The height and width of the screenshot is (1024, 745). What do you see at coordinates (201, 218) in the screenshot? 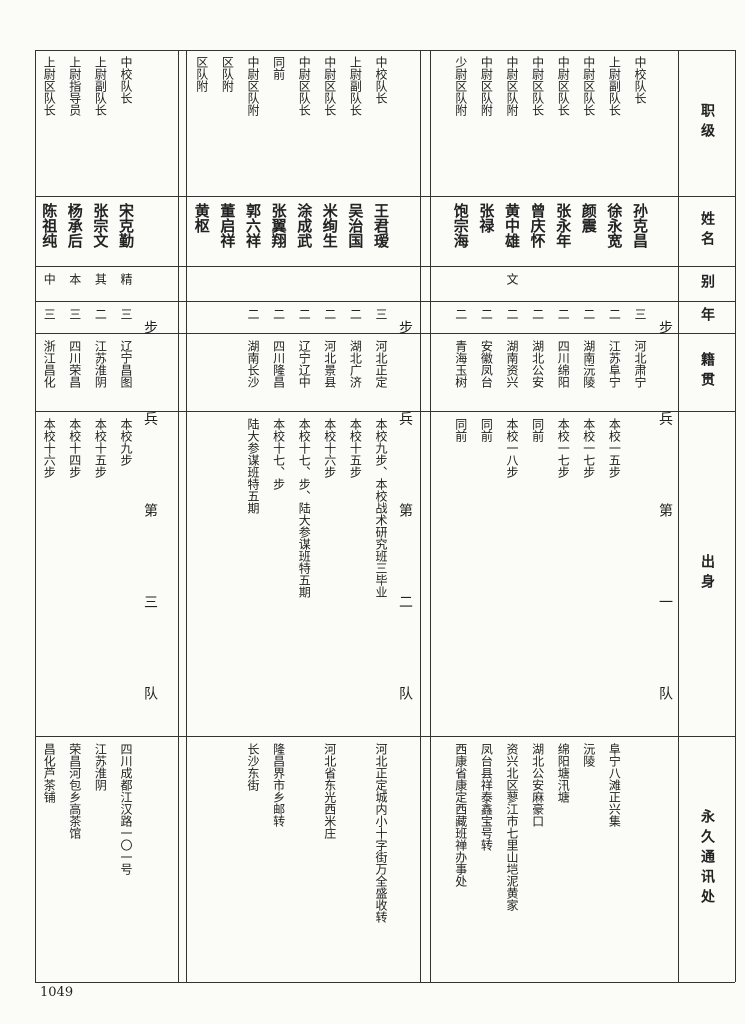
I see `cell-name: 黄枢` at bounding box center [201, 218].